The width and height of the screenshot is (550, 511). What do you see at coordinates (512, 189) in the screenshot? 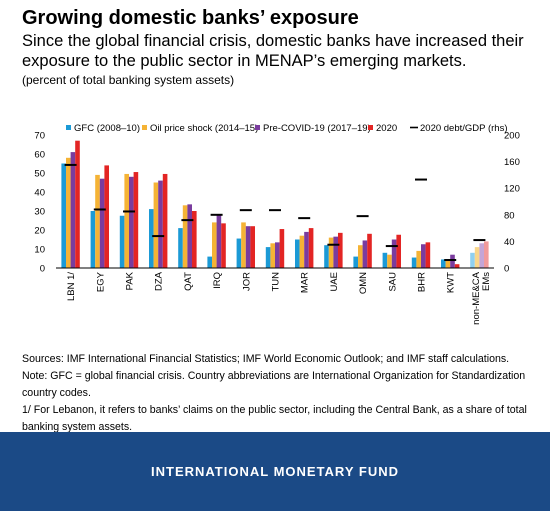
I see `right-axis-tick-label: 120` at bounding box center [512, 189].